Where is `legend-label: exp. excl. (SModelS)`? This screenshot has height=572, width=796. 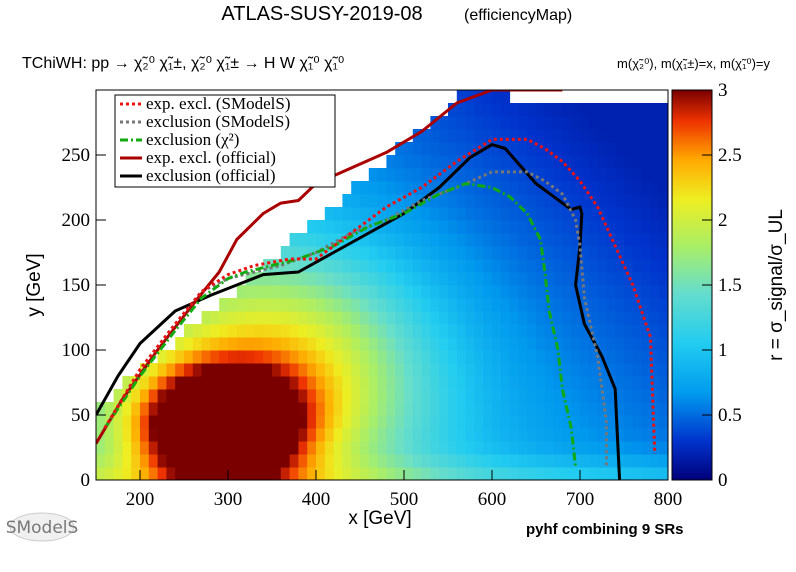 legend-label: exp. excl. (SModelS) is located at coordinates (218, 103).